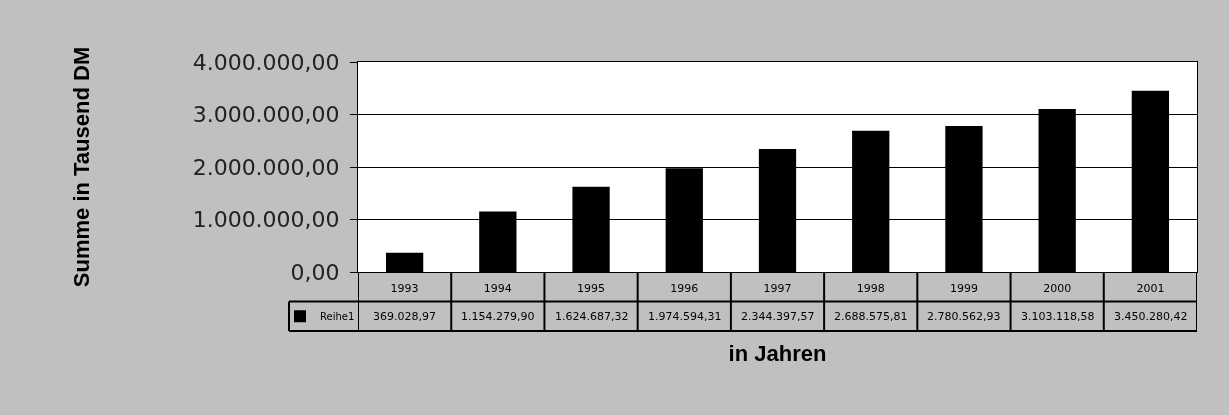  What do you see at coordinates (497, 289) in the screenshot?
I see `x-tick-label: 1994` at bounding box center [497, 289].